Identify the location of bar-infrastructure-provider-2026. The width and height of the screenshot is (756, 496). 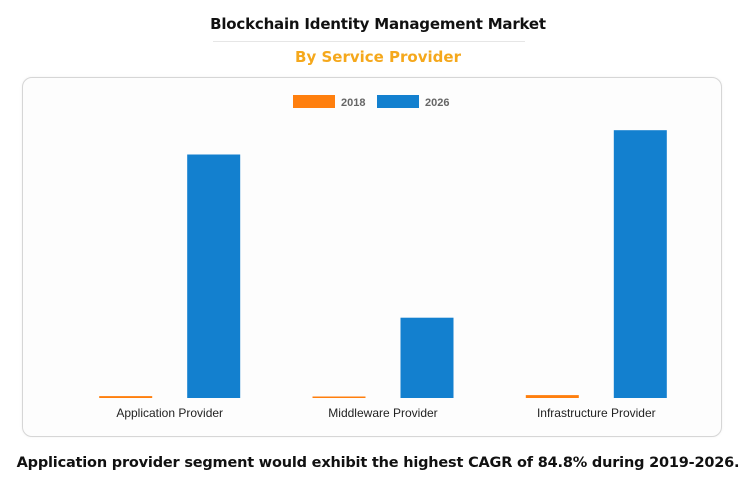
(640, 264).